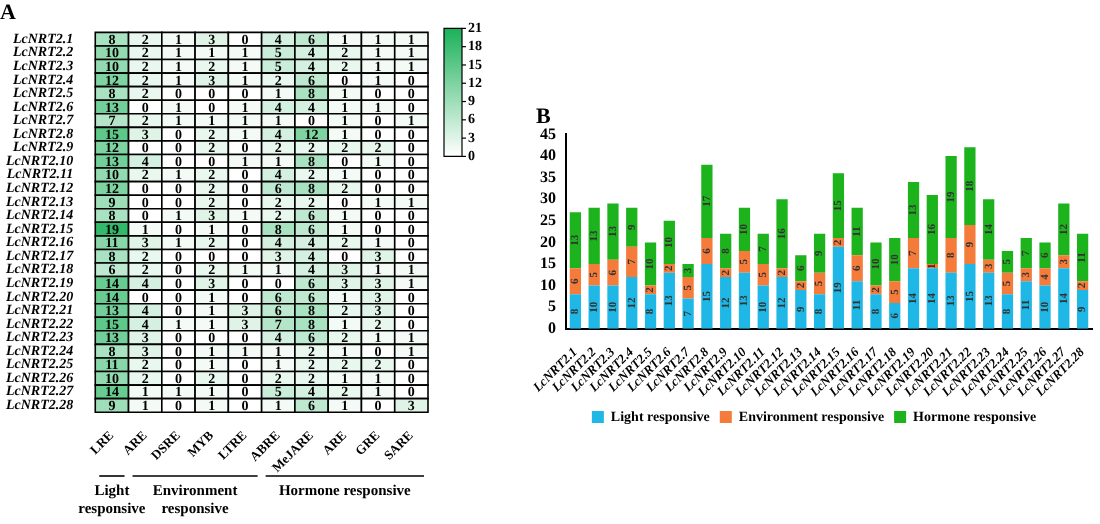  What do you see at coordinates (548, 133) in the screenshot?
I see `y-tick-label: 45` at bounding box center [548, 133].